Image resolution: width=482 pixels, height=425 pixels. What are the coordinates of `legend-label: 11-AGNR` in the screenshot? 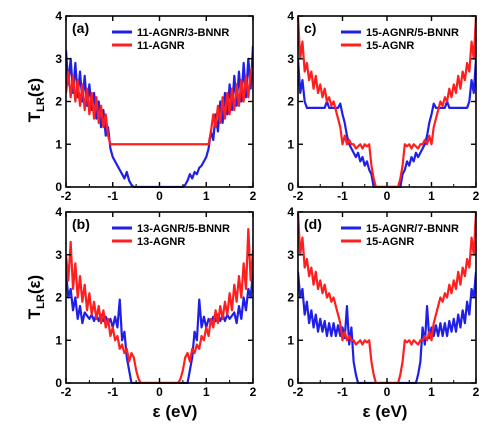 It's located at (161, 46).